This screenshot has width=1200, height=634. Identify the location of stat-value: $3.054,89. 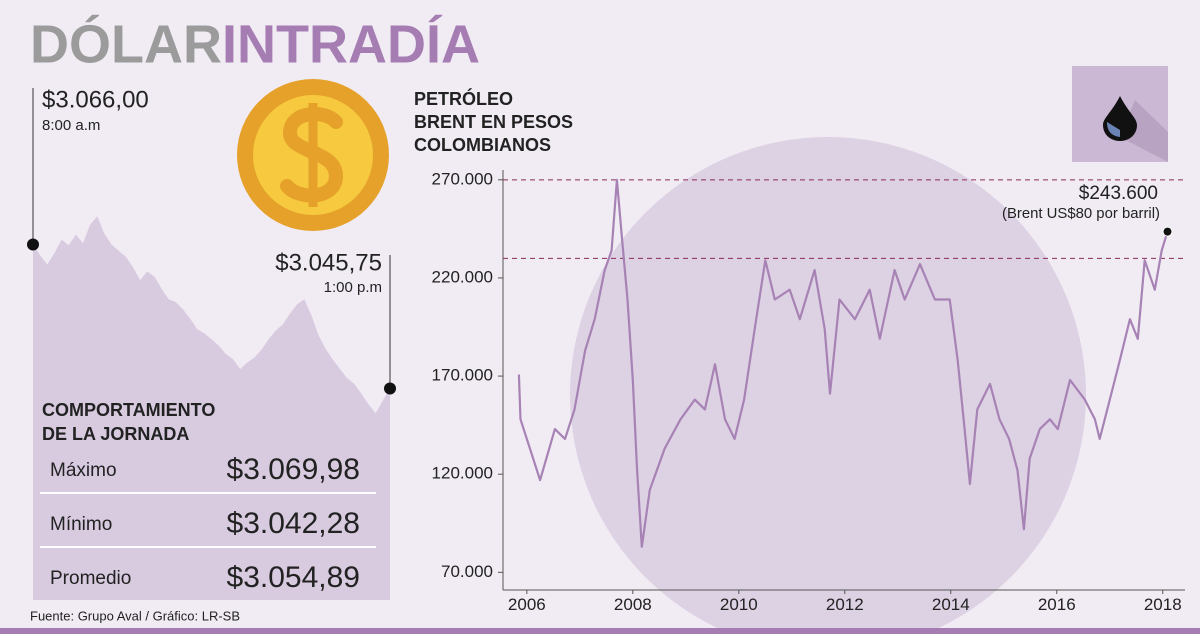
(293, 577).